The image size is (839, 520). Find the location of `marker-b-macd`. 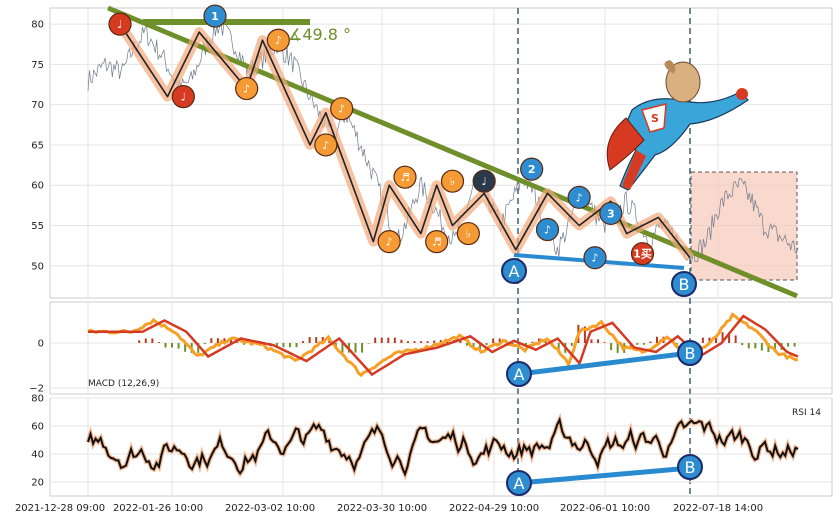

marker-b-macd is located at coordinates (690, 353).